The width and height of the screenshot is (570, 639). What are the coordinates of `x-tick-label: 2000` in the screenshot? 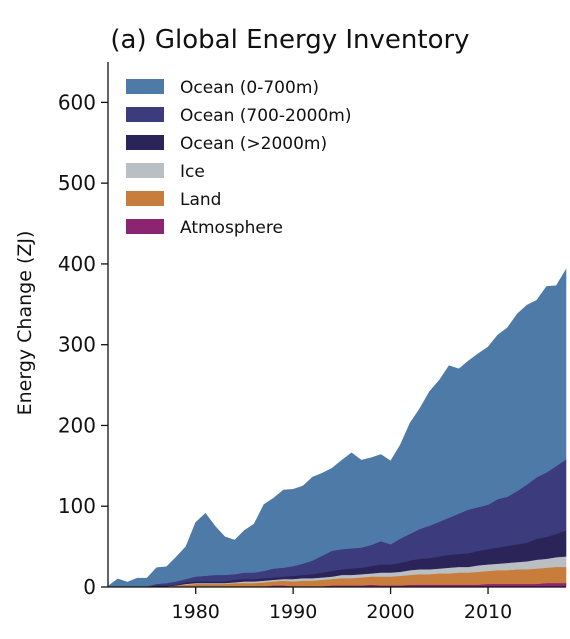 It's located at (390, 612).